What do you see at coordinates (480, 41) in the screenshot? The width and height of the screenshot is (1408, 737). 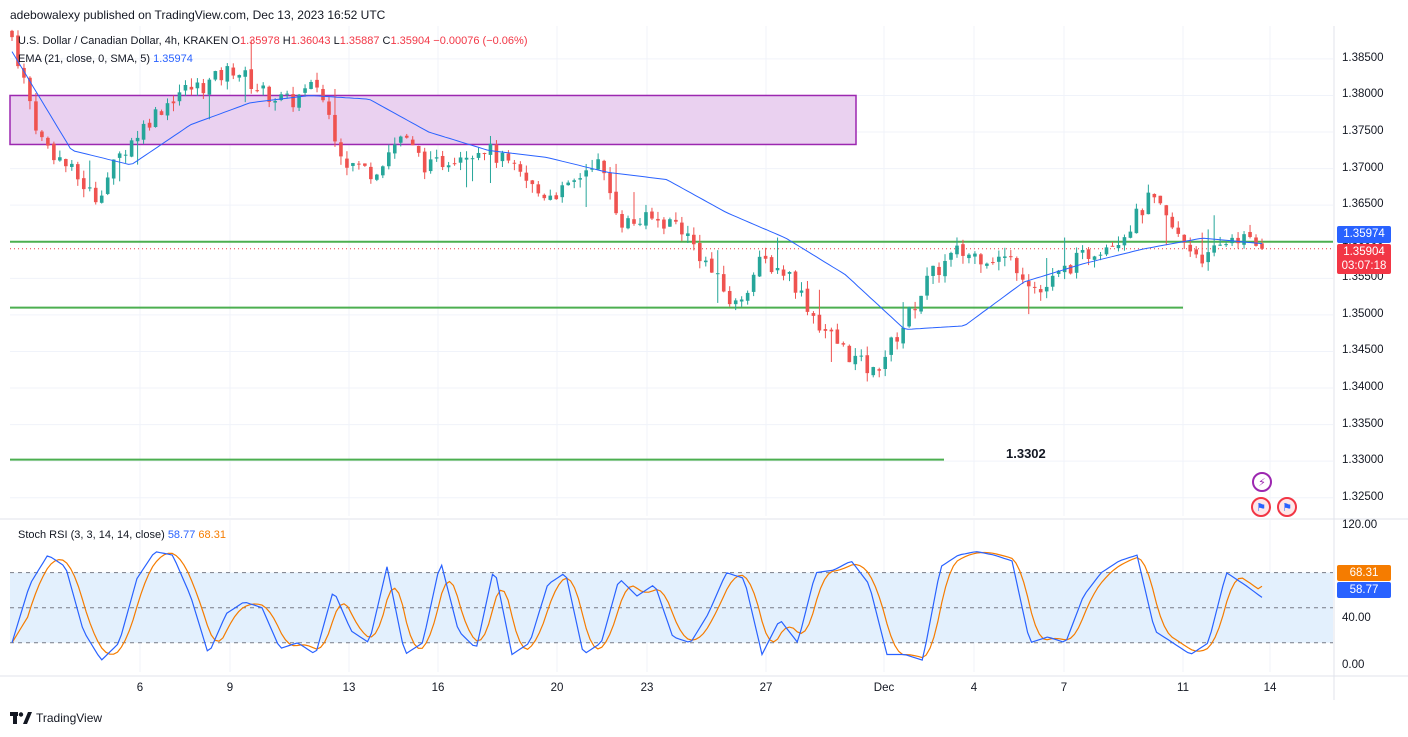 I see `change-value: −0.00076 (−0.06%)` at bounding box center [480, 41].